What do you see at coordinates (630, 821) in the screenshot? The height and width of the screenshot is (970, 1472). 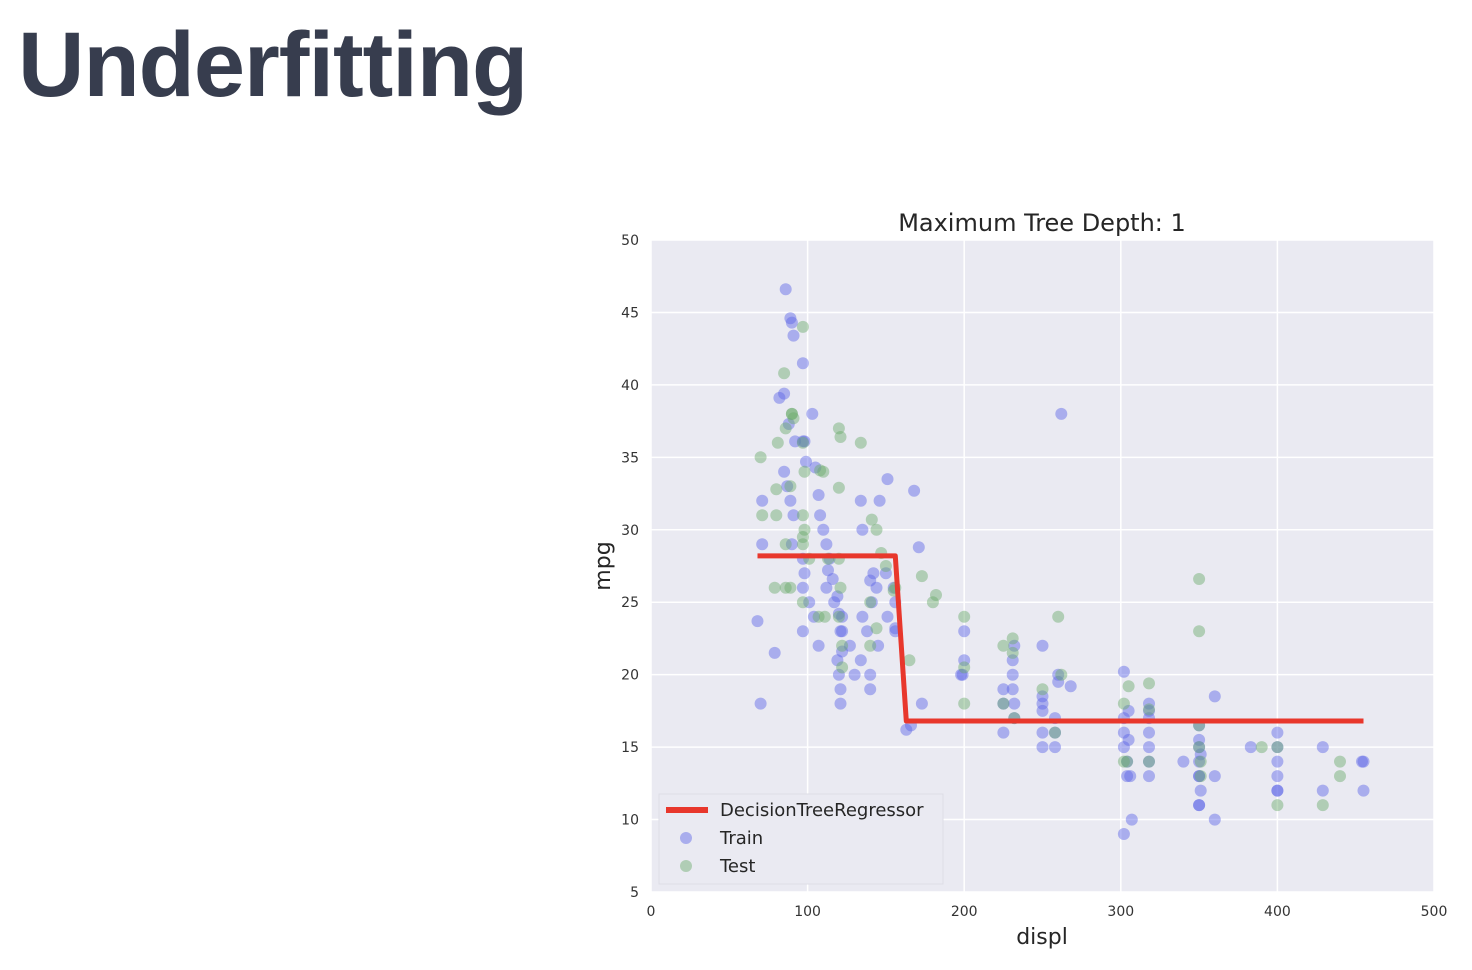 I see `y-tick-label: 10` at bounding box center [630, 821].